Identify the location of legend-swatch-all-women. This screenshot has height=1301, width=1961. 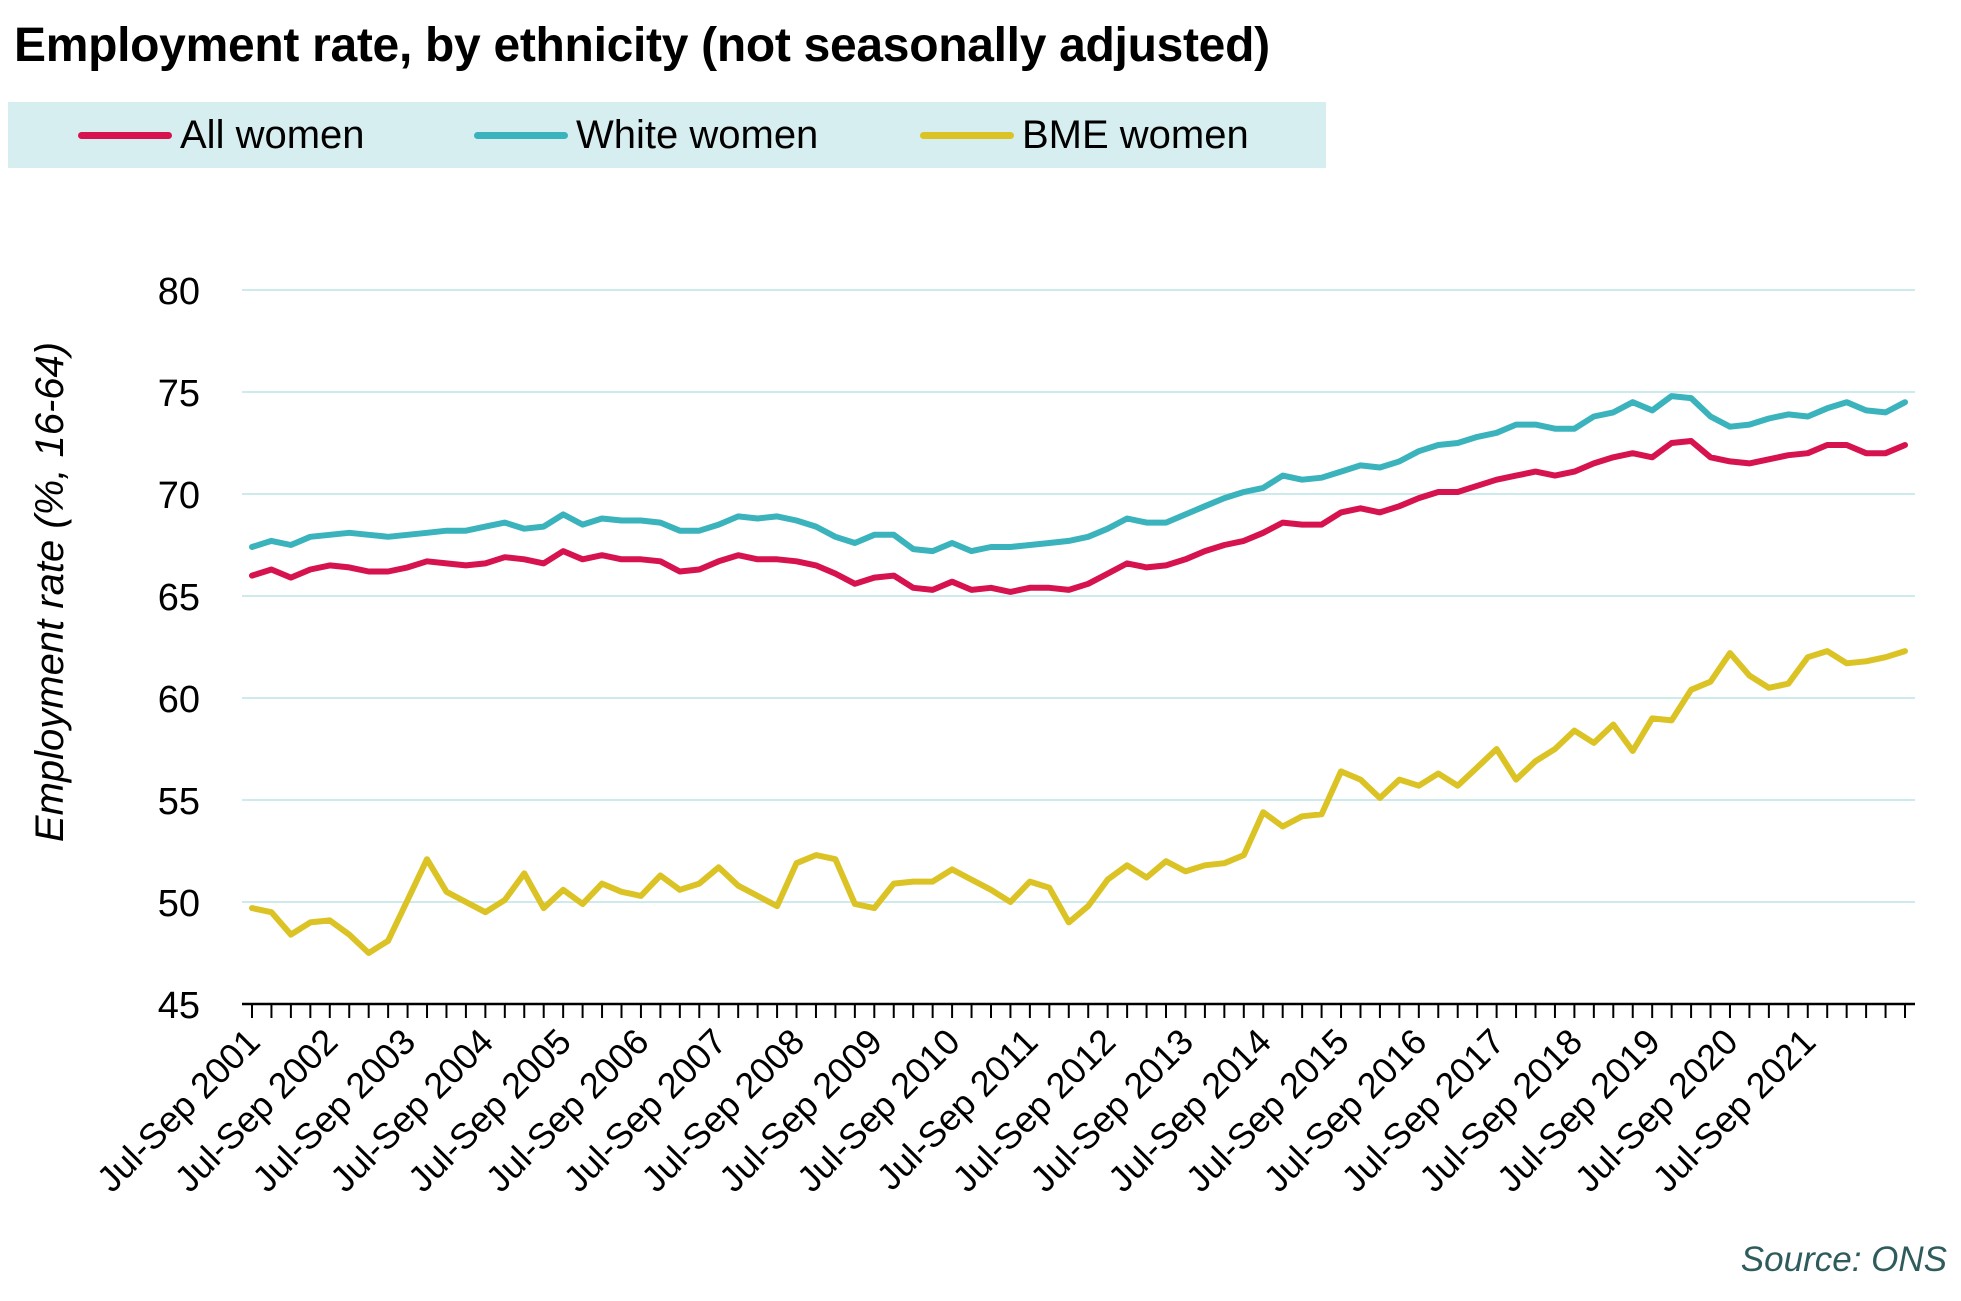
(125, 135).